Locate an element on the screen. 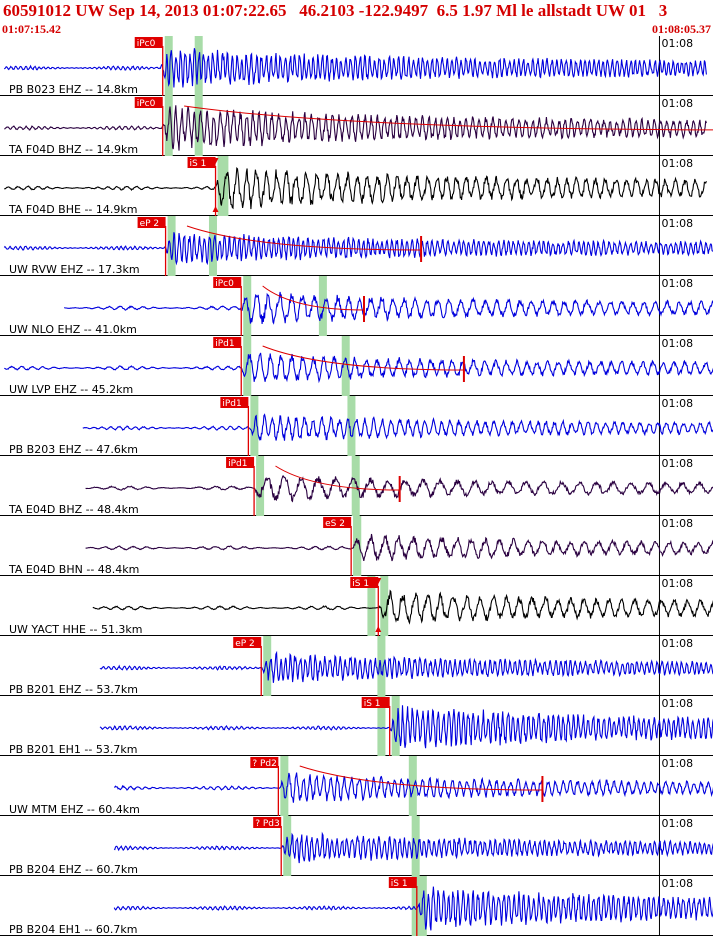 This screenshot has height=938, width=713. trace-panel: 01:08 iS 1 TA F04D BHE -- 14.9km is located at coordinates (356, 186).